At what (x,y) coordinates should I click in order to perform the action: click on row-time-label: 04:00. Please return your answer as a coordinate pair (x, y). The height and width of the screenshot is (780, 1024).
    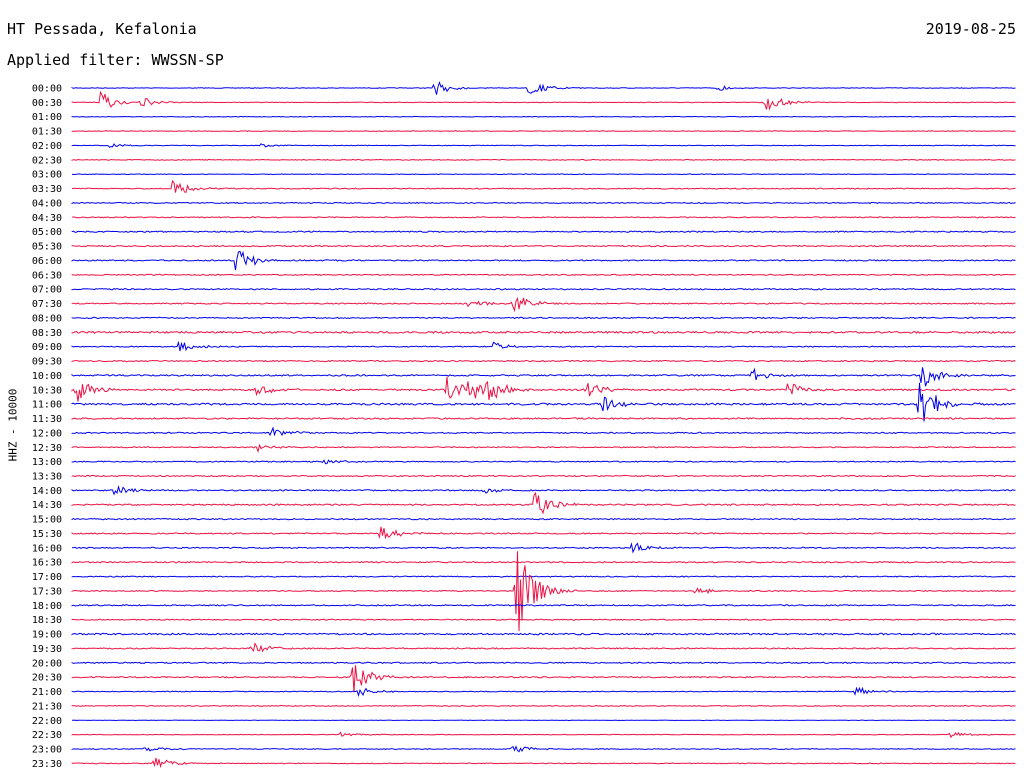
    Looking at the image, I should click on (47, 203).